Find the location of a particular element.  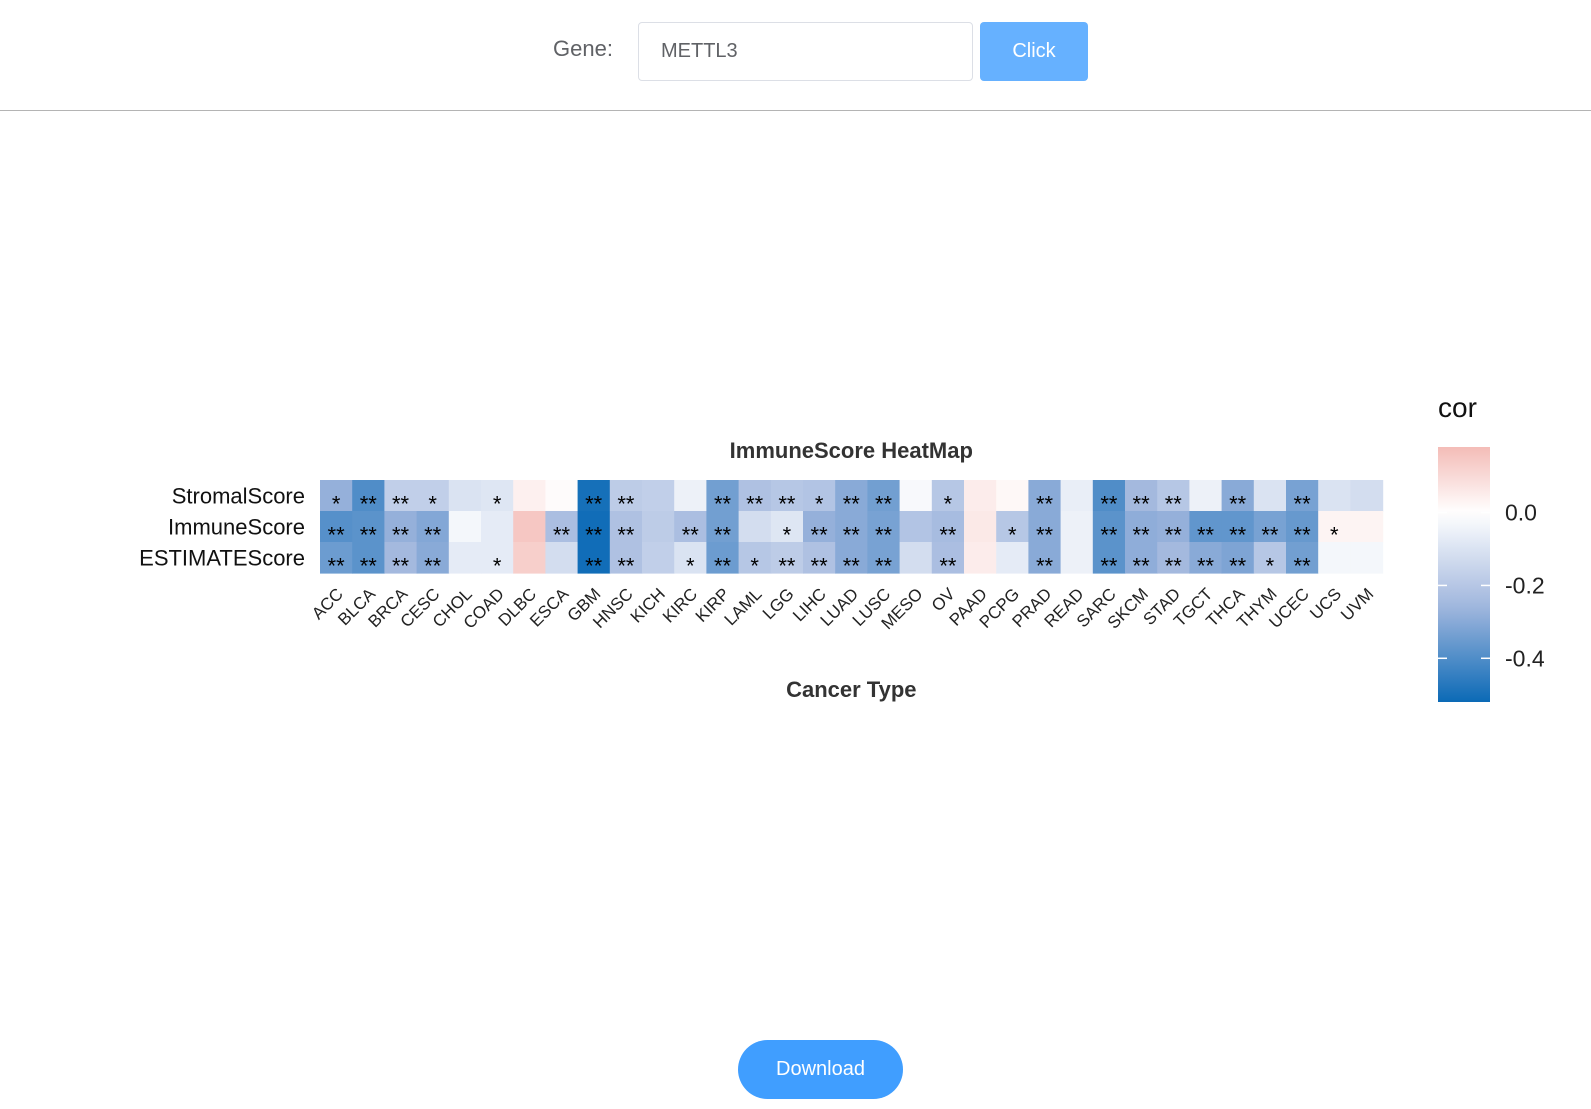

legend-tick-label: 0.0 is located at coordinates (1521, 513).